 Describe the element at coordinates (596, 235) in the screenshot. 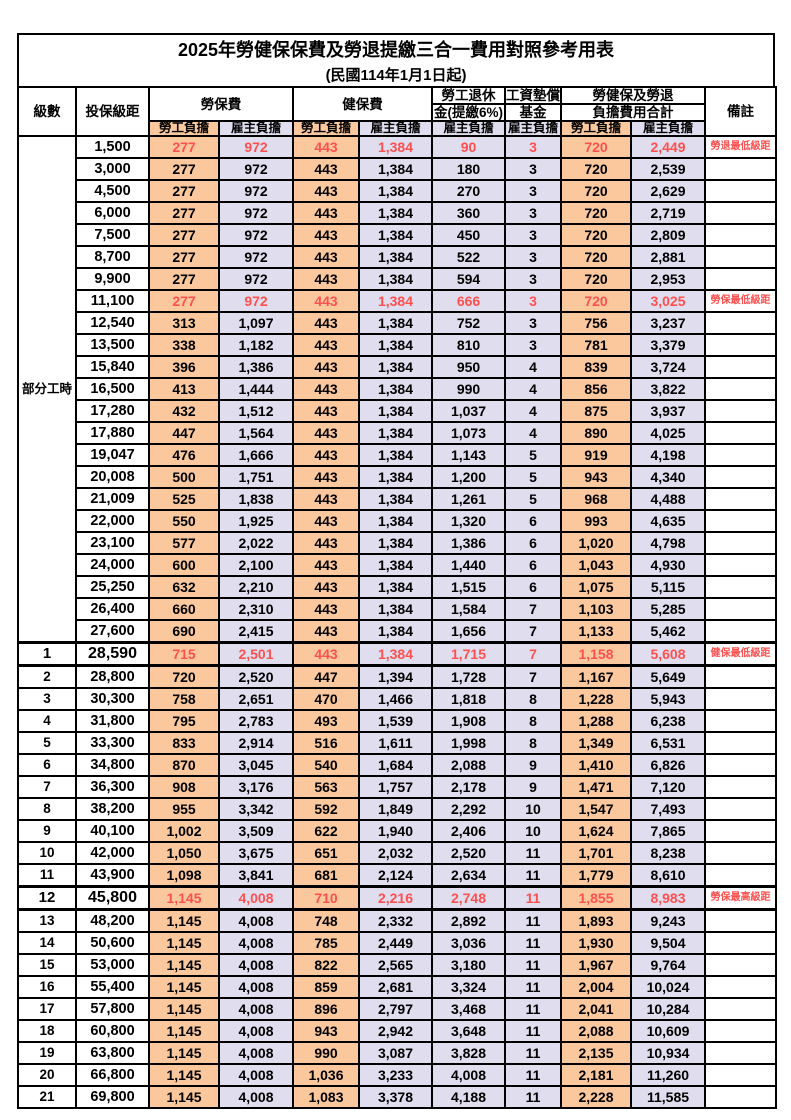

I see `cell-total-employee: 720` at that location.